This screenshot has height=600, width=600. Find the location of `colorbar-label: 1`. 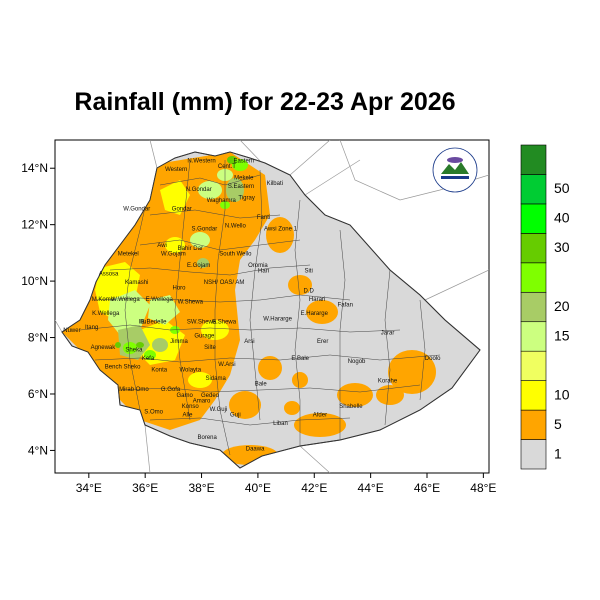

colorbar-label: 1 is located at coordinates (558, 453).